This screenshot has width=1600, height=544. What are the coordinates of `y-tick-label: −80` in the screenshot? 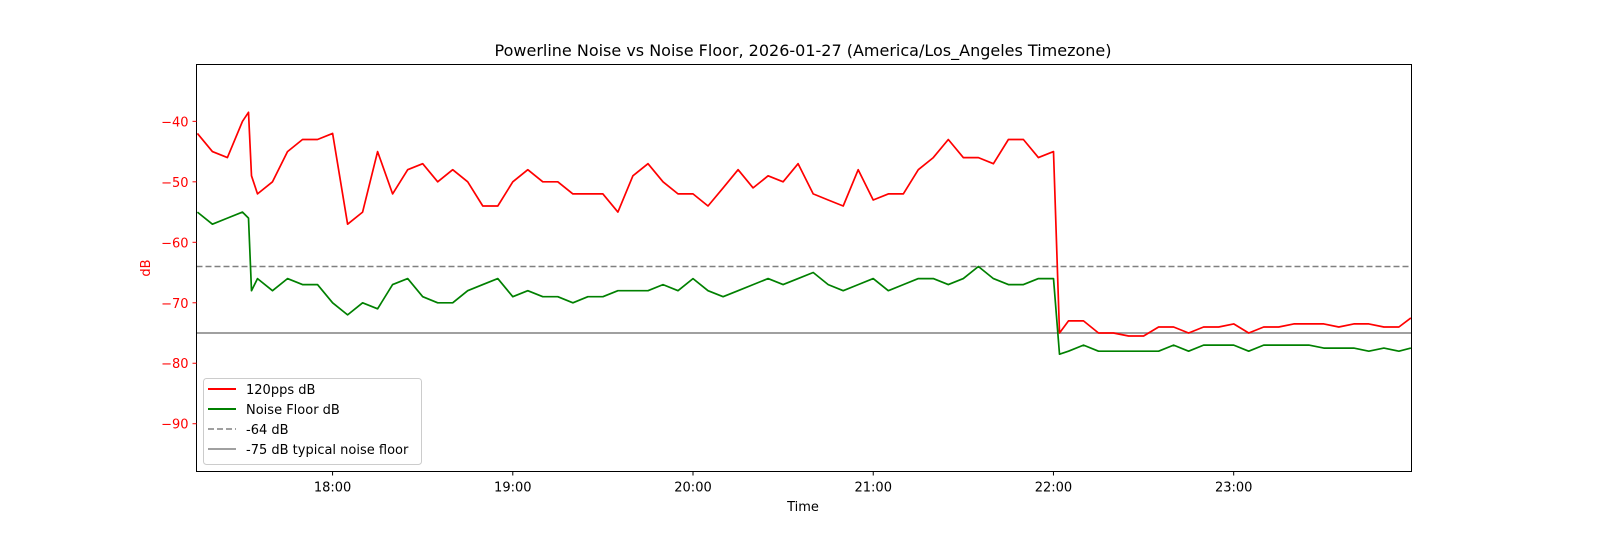 It's located at (174, 364).